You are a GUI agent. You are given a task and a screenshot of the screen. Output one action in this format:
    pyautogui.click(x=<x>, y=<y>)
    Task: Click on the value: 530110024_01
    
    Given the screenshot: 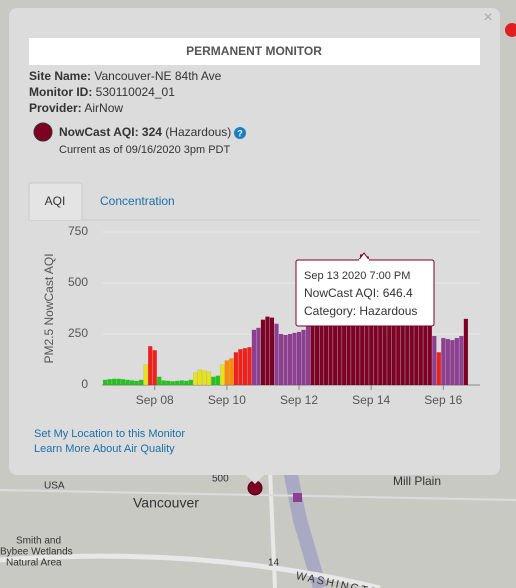 What is the action you would take?
    pyautogui.click(x=136, y=92)
    